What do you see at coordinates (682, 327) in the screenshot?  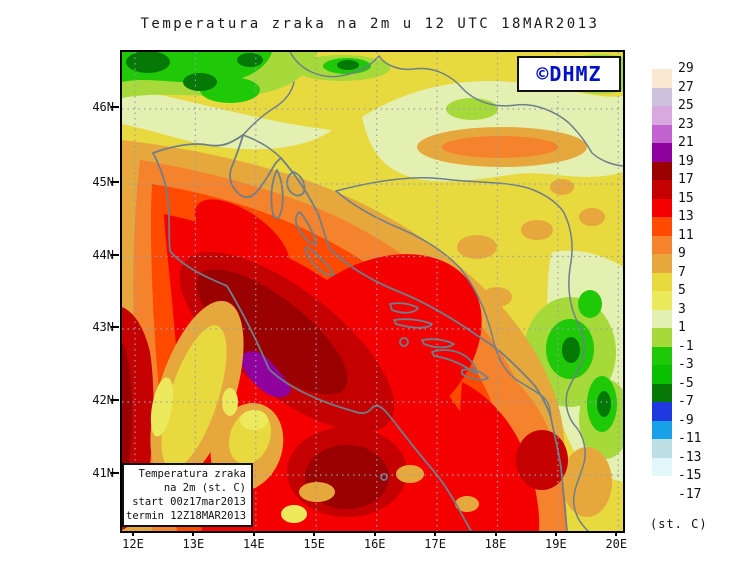 I see `legend-tick-label: 1` at bounding box center [682, 327].